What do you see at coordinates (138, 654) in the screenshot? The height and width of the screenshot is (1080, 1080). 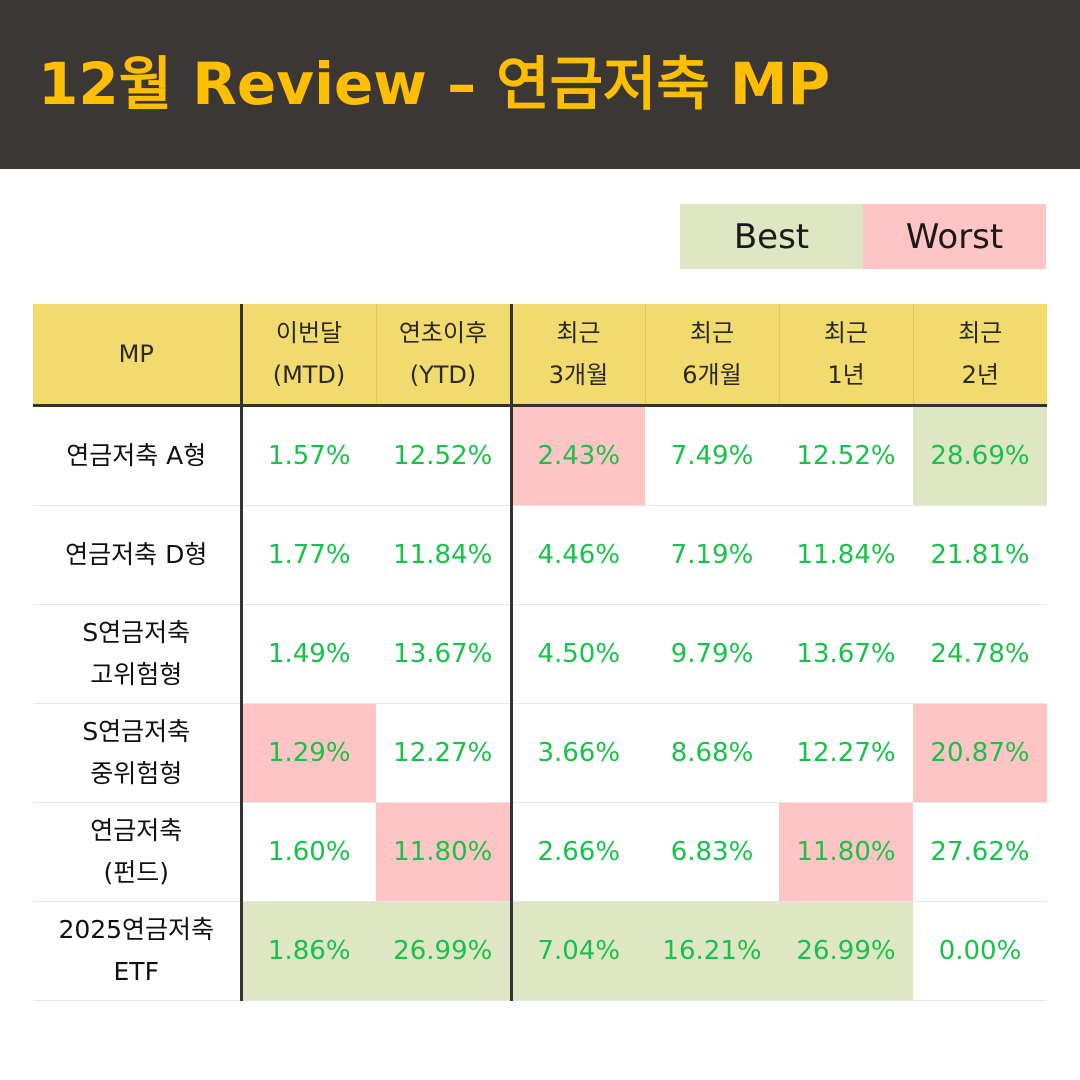 I see `mp-name-cell: S연금저축 고위험형` at bounding box center [138, 654].